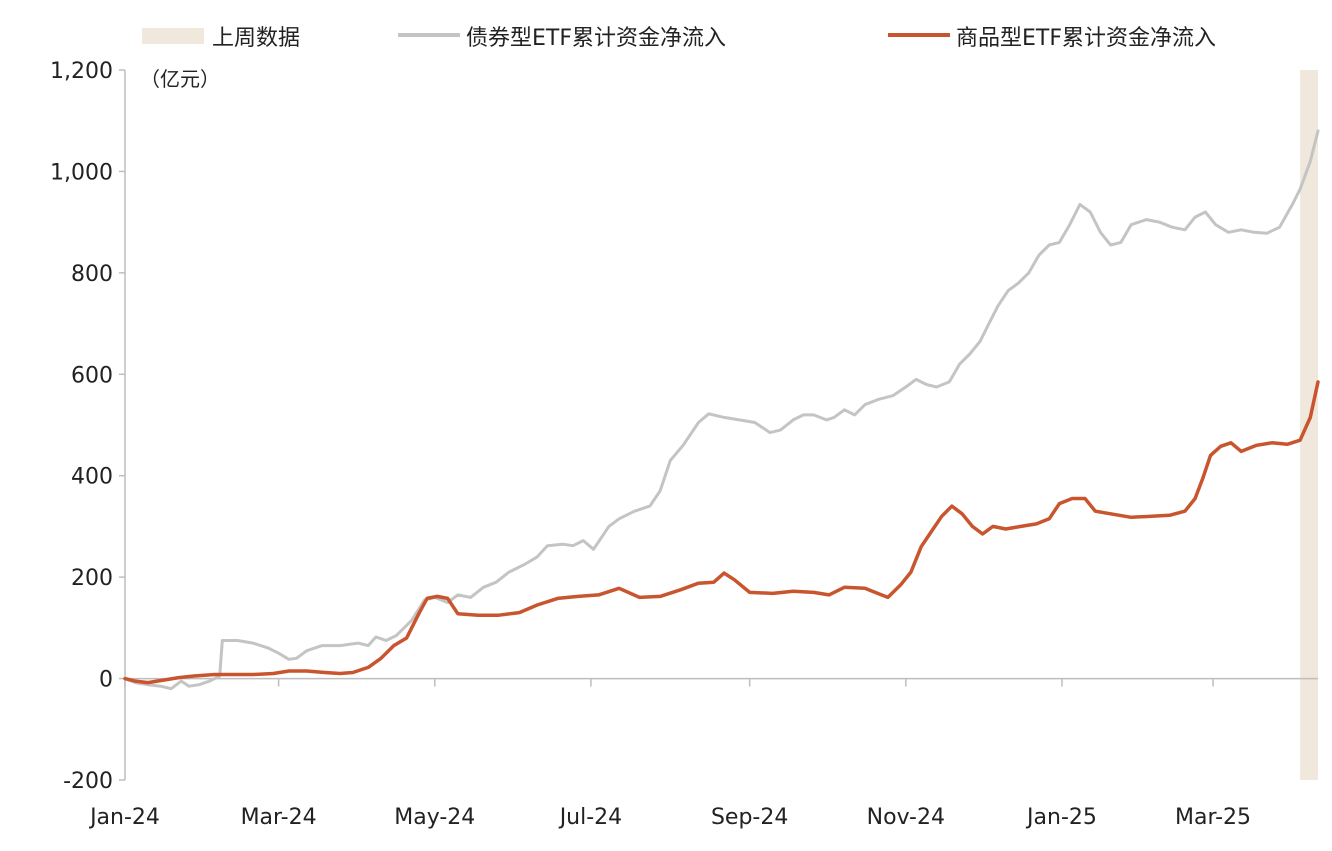 This screenshot has width=1332, height=851. I want to click on y-tick-label-600: 600, so click(92, 375).